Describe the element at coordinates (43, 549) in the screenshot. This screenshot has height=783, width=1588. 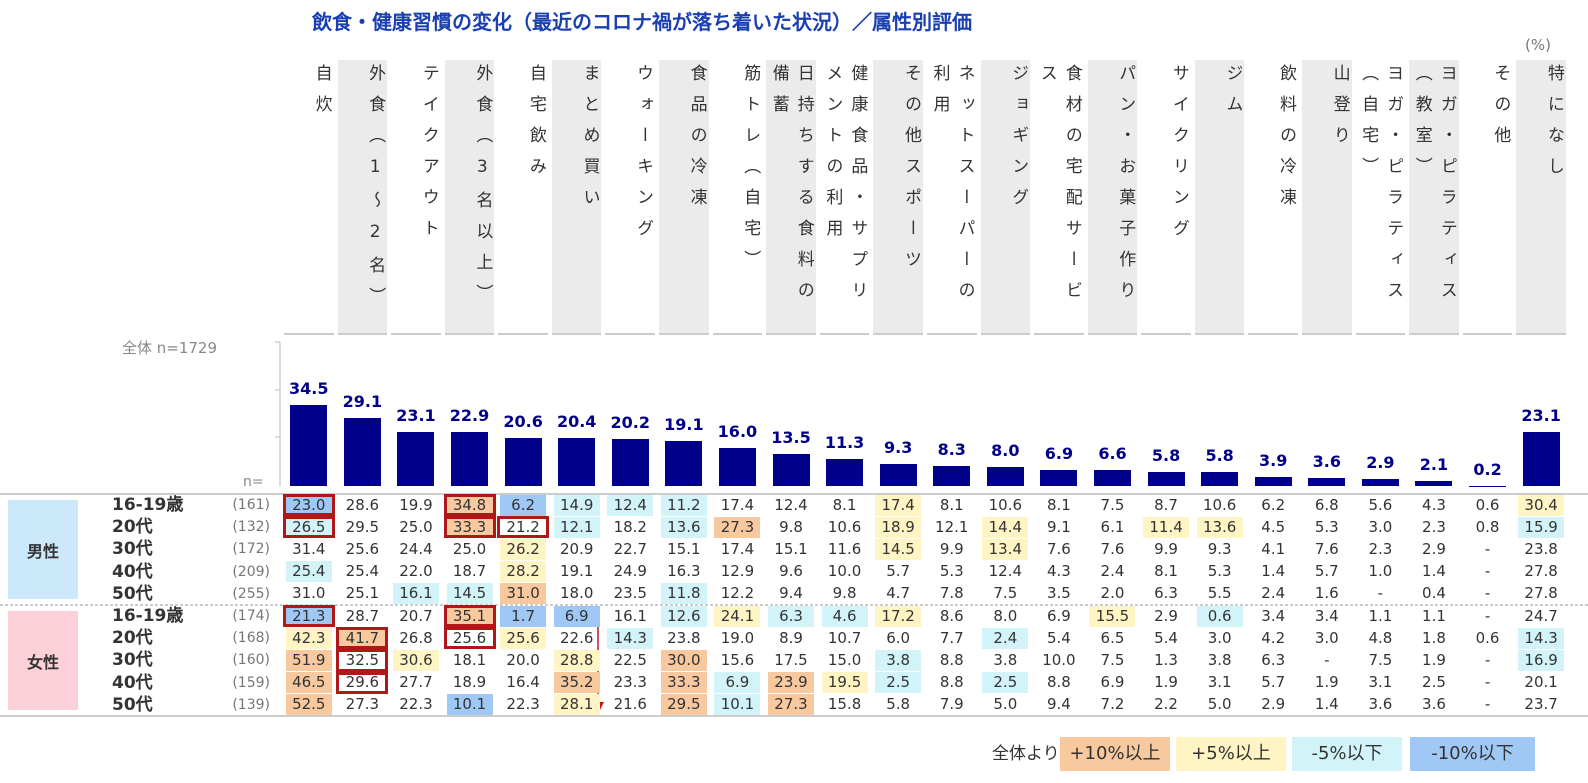
I see `group-label: 男性` at that location.